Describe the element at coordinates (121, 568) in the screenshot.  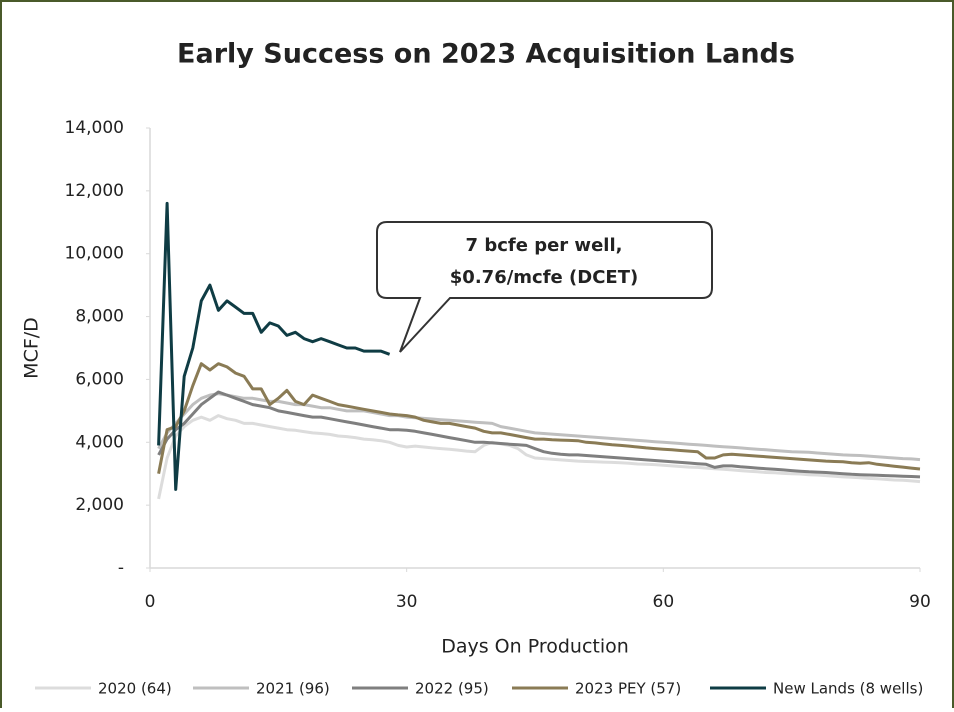
I see `y-tick-label: -` at that location.